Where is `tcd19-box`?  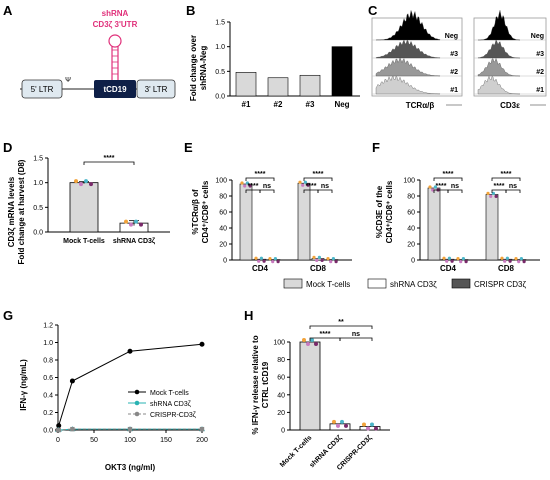 tcd19-box is located at coordinates (115, 89).